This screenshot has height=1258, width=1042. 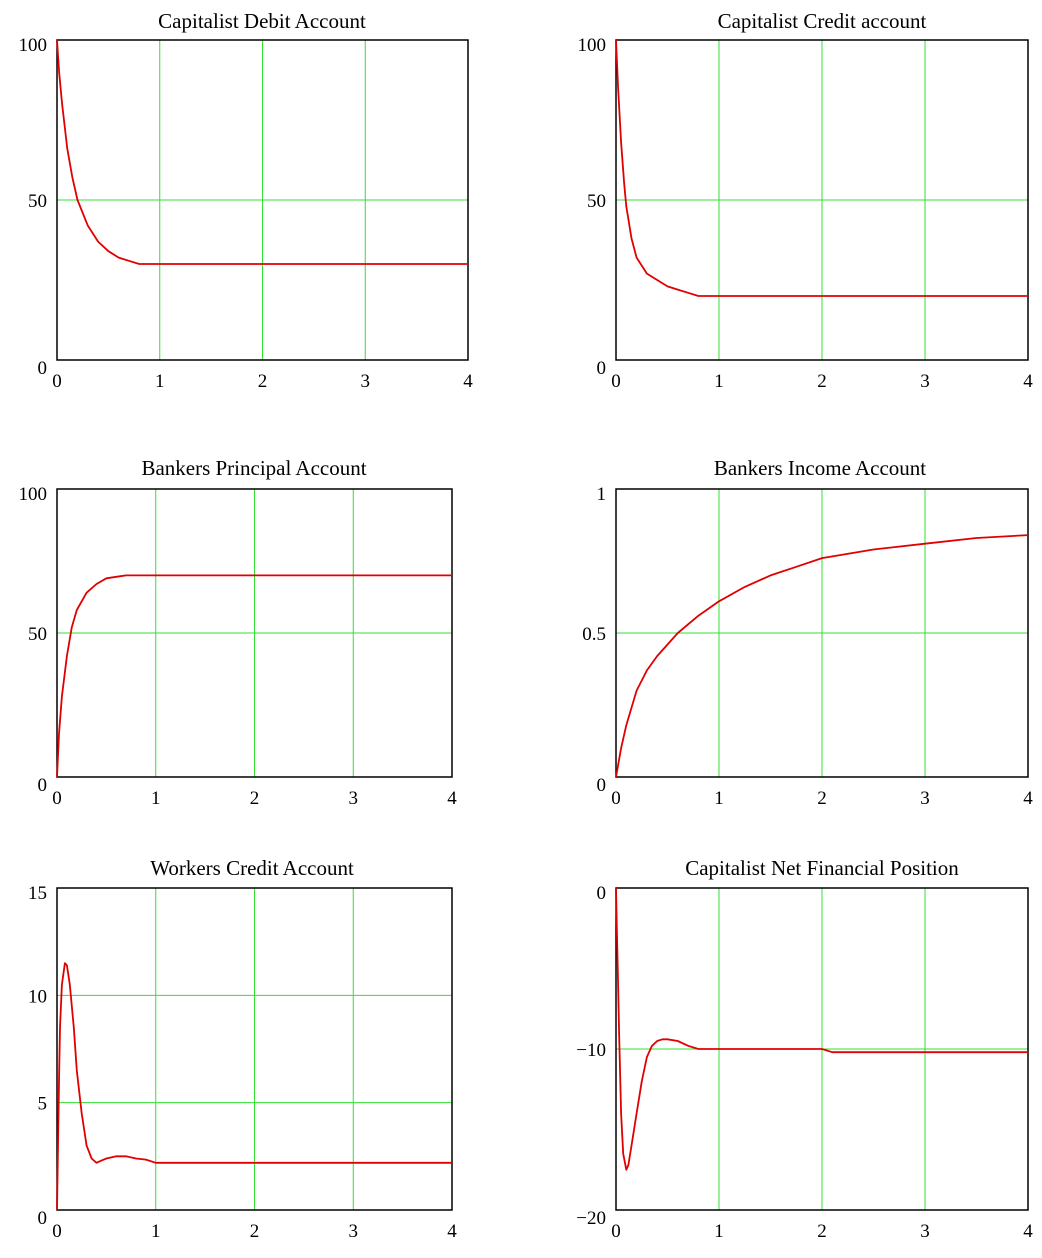 I want to click on panel-capitalist-debit-account: Capitalist Debit Account 0 1 2 3 4 0 50 100, so click(x=246, y=200).